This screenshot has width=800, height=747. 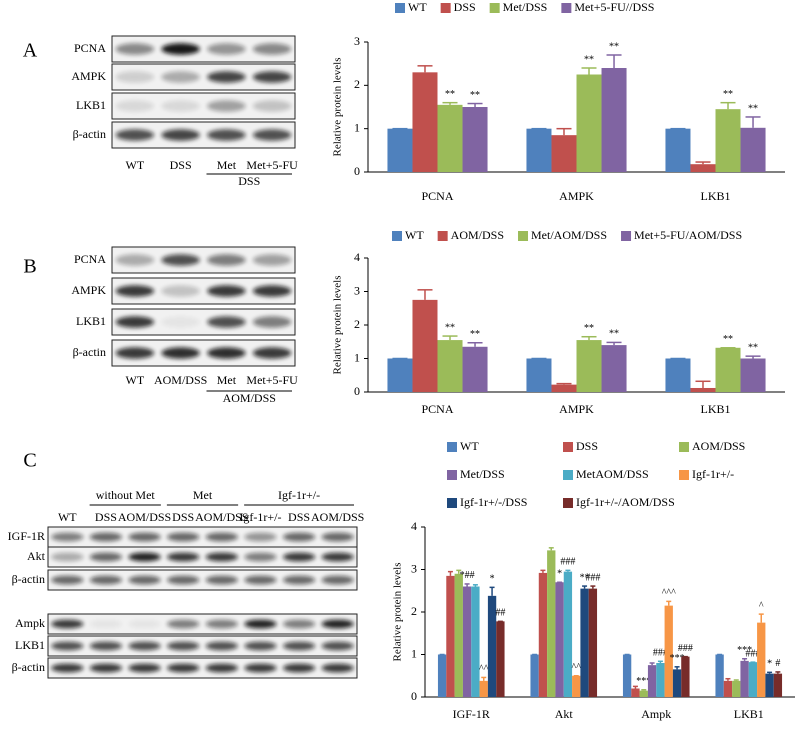 What do you see at coordinates (493, 502) in the screenshot?
I see `legend-label: Igf-1r+/-/DSS` at bounding box center [493, 502].